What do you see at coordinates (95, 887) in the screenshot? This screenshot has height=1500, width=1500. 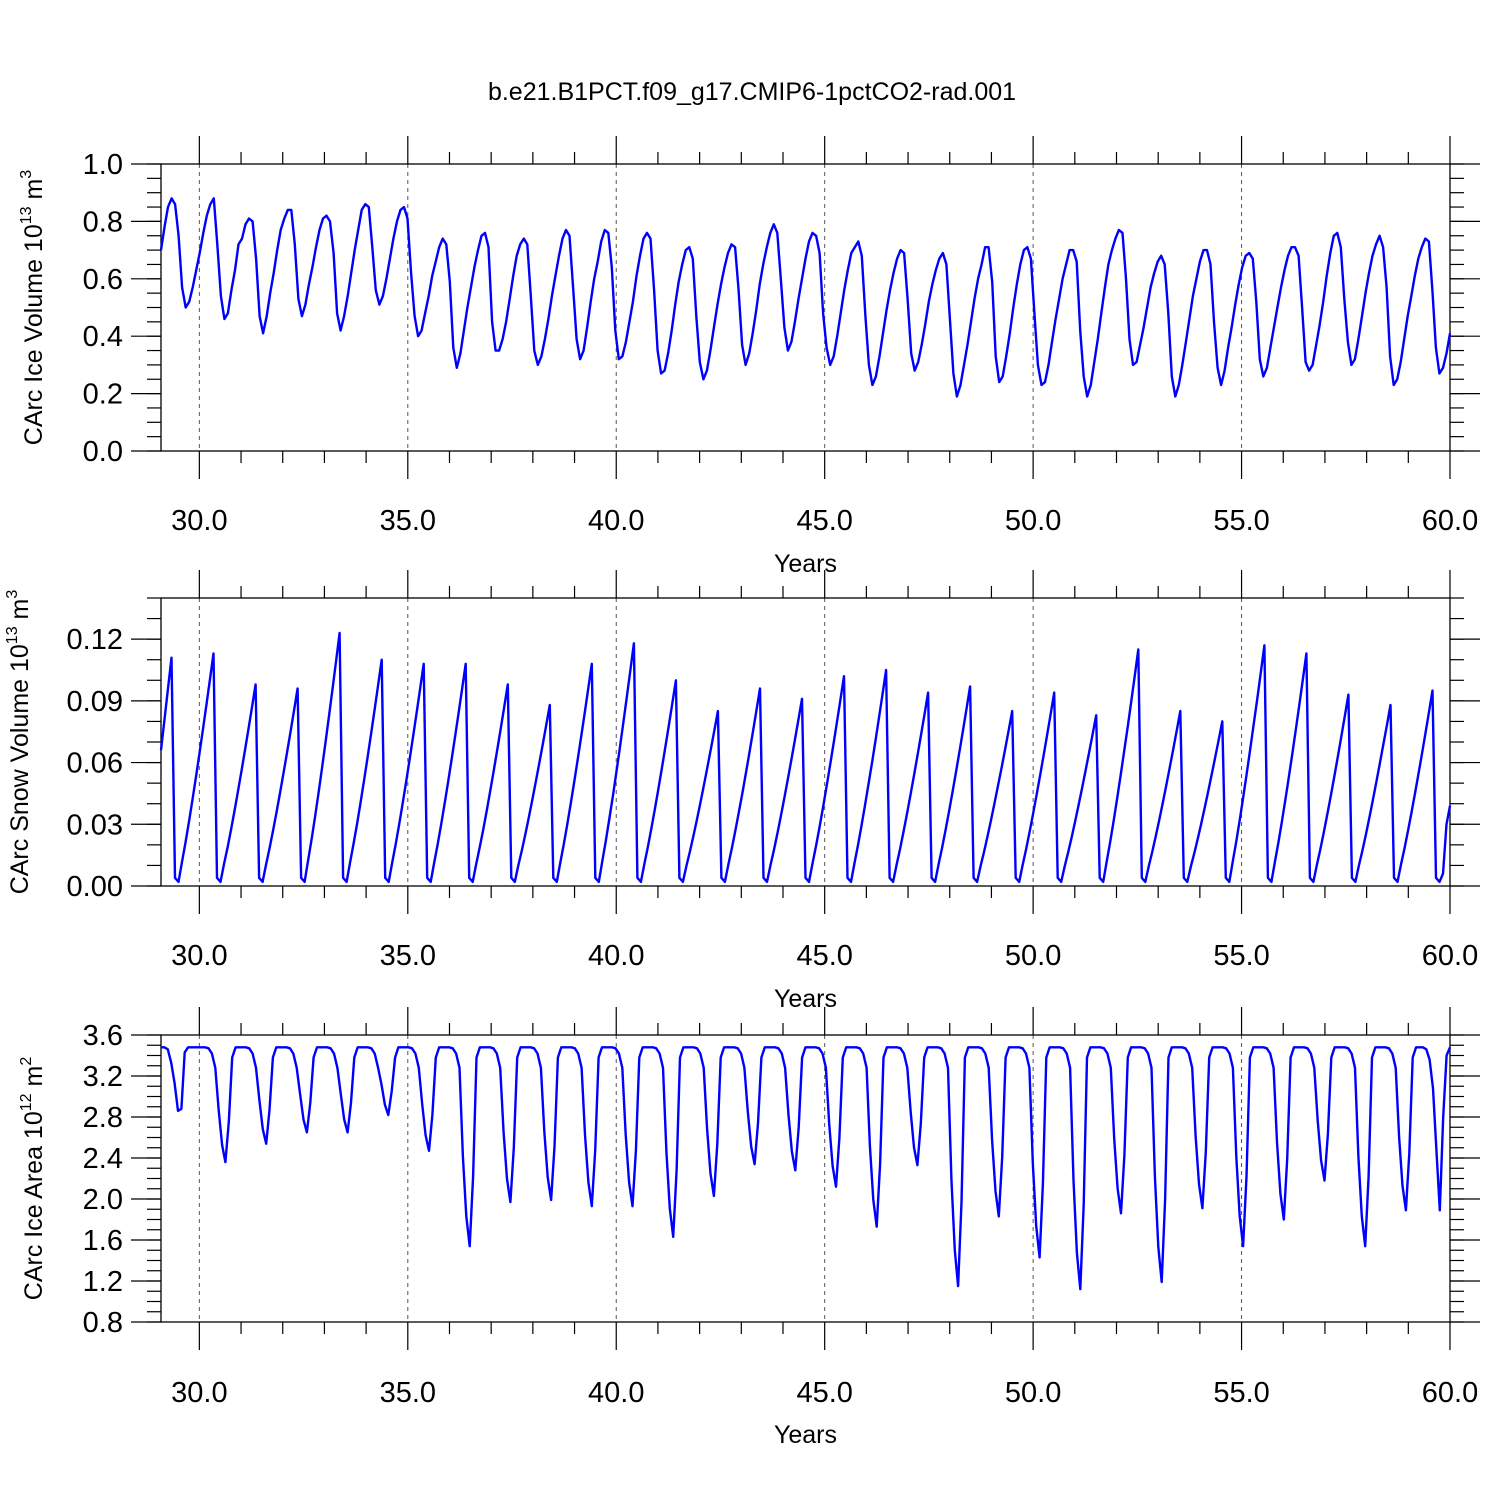 I see `y-tick-label: 0.00` at bounding box center [95, 887].